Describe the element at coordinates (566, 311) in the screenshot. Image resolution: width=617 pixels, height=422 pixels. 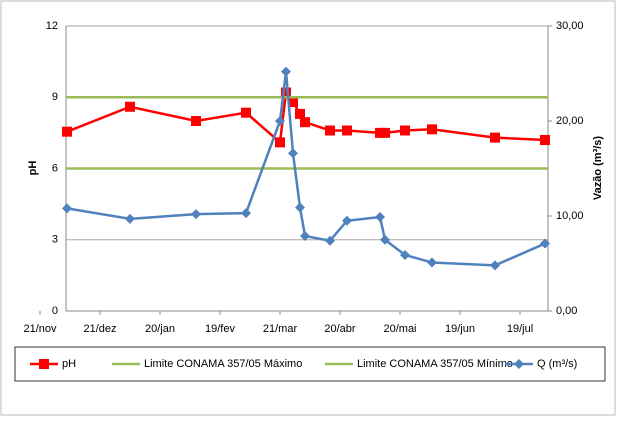
I see `y2-tick-label: 0,00` at that location.